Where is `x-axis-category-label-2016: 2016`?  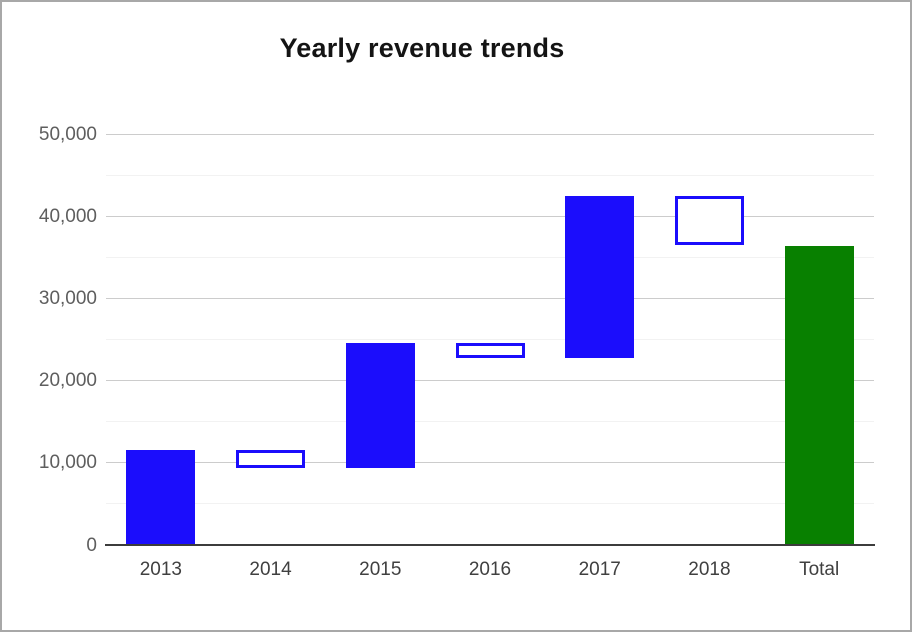 x-axis-category-label-2016: 2016 is located at coordinates (490, 569).